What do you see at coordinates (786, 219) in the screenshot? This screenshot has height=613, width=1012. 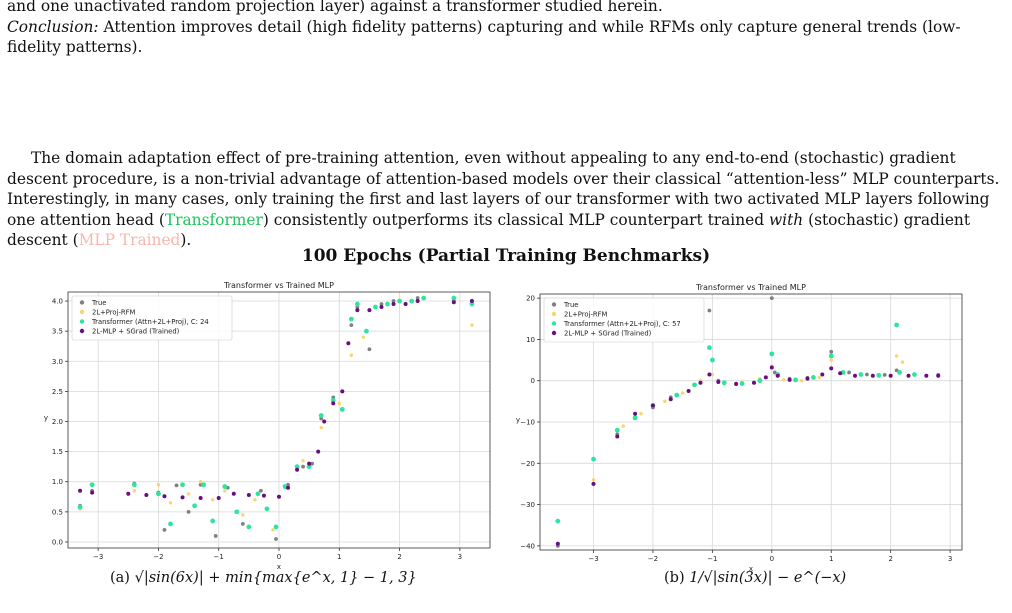 I see `with-emphasis: with` at bounding box center [786, 219].